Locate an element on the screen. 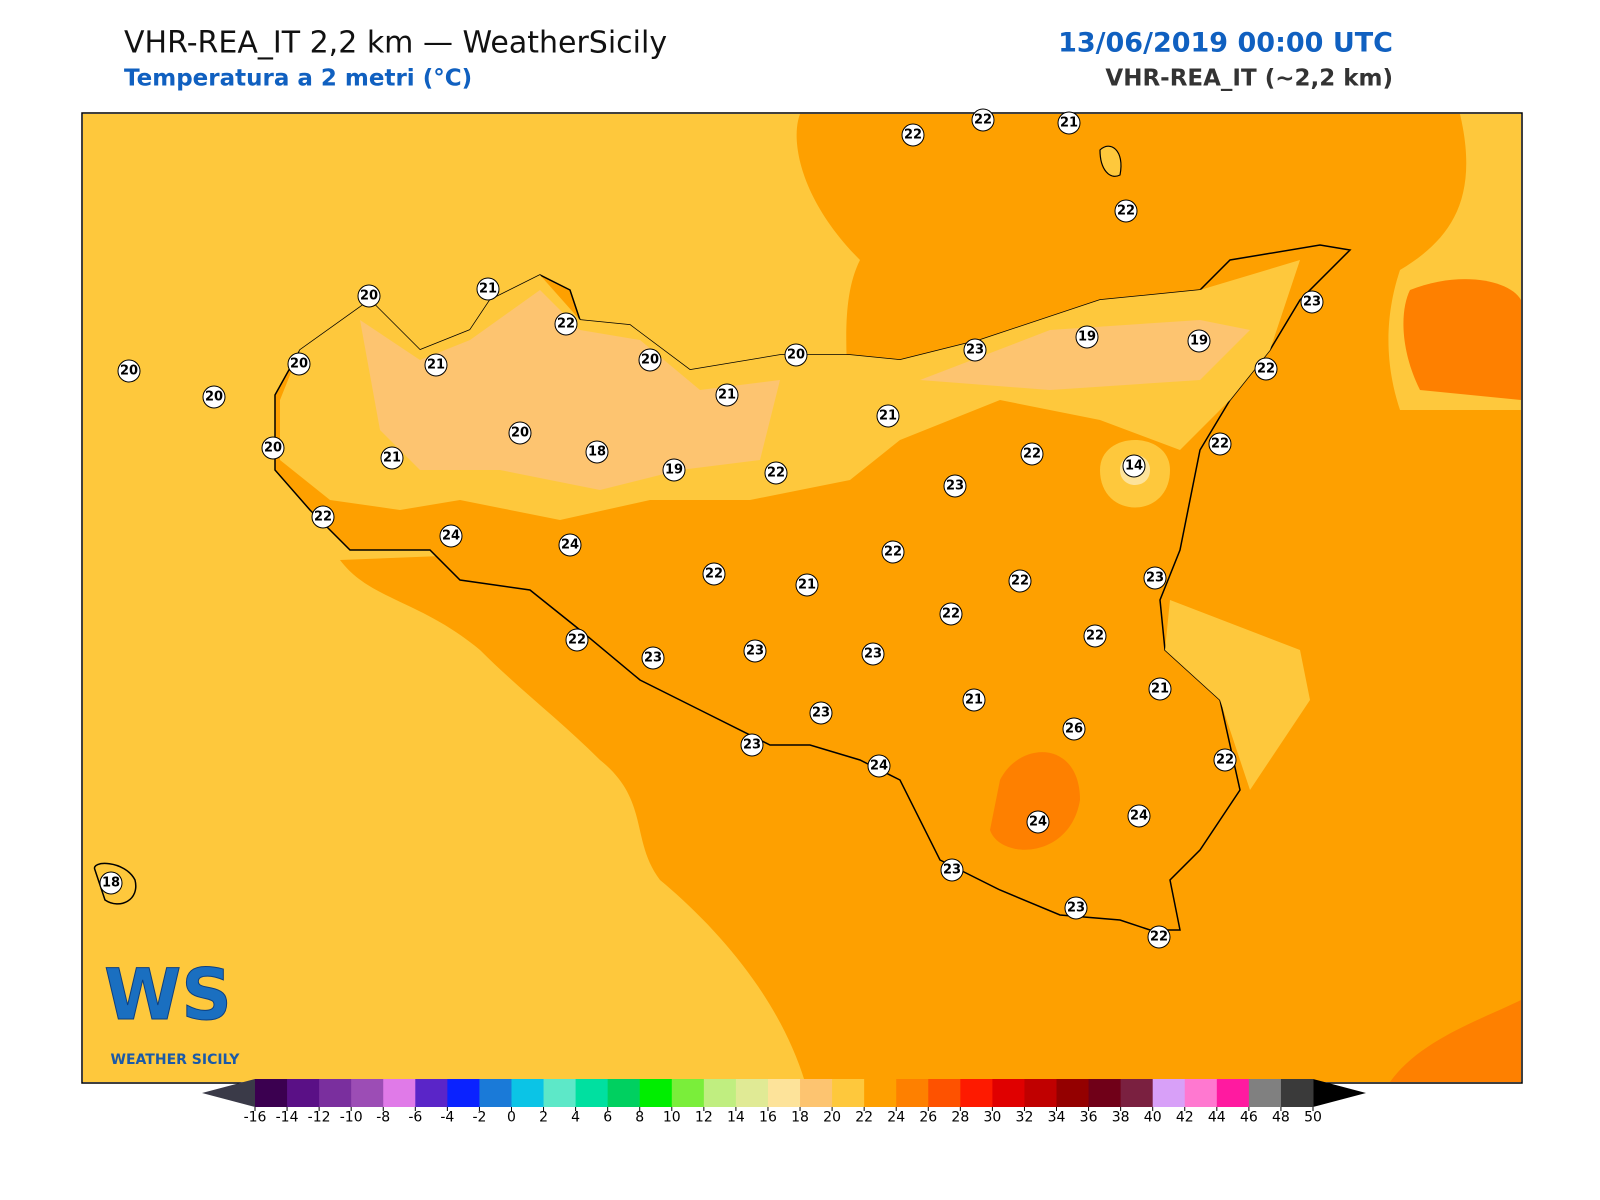  station-value: 24 is located at coordinates (451, 536).